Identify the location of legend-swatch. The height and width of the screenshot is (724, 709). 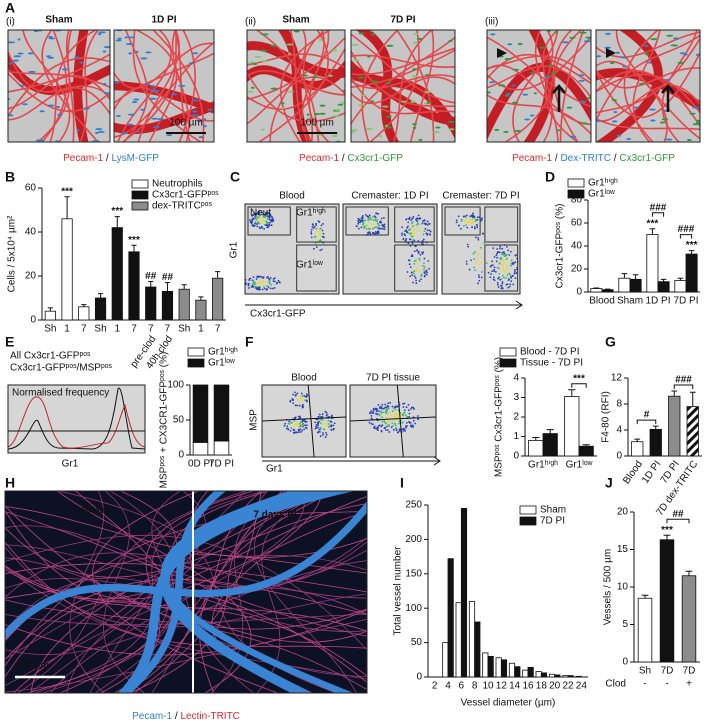
(528, 521).